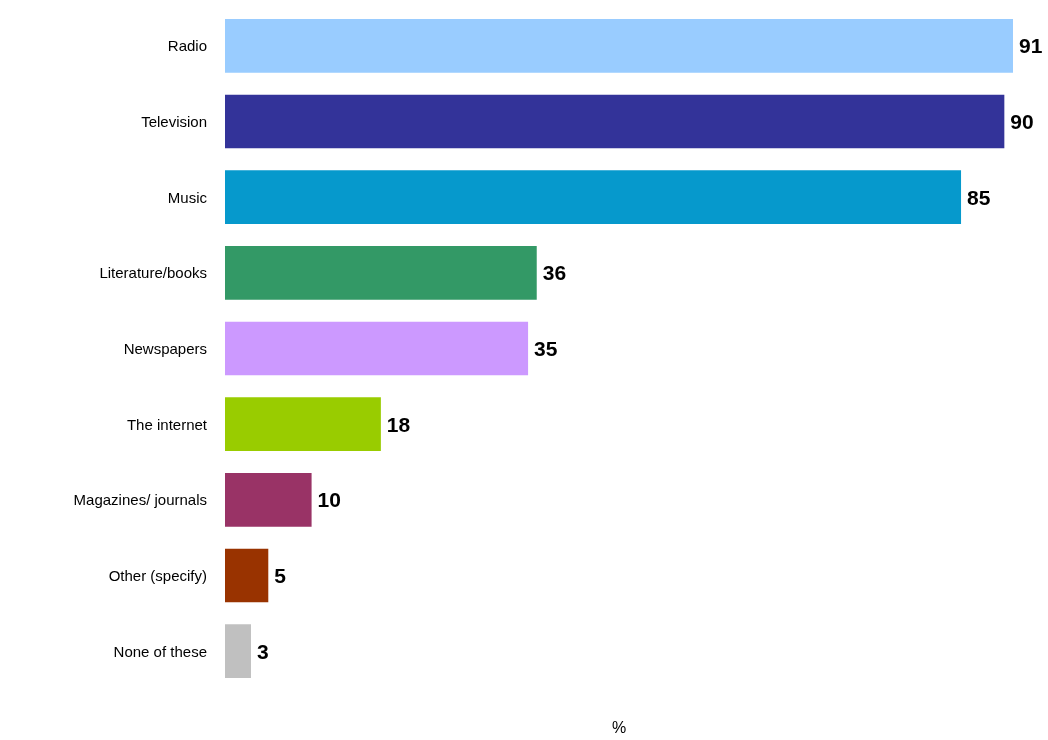 Image resolution: width=1048 pixels, height=740 pixels. What do you see at coordinates (329, 500) in the screenshot?
I see `data-label: 10` at bounding box center [329, 500].